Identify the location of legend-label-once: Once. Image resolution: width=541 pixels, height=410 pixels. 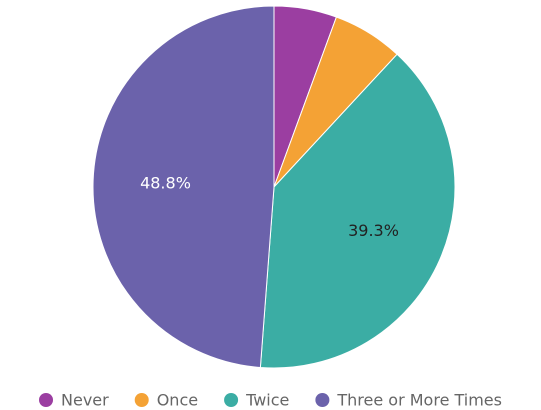
(177, 400).